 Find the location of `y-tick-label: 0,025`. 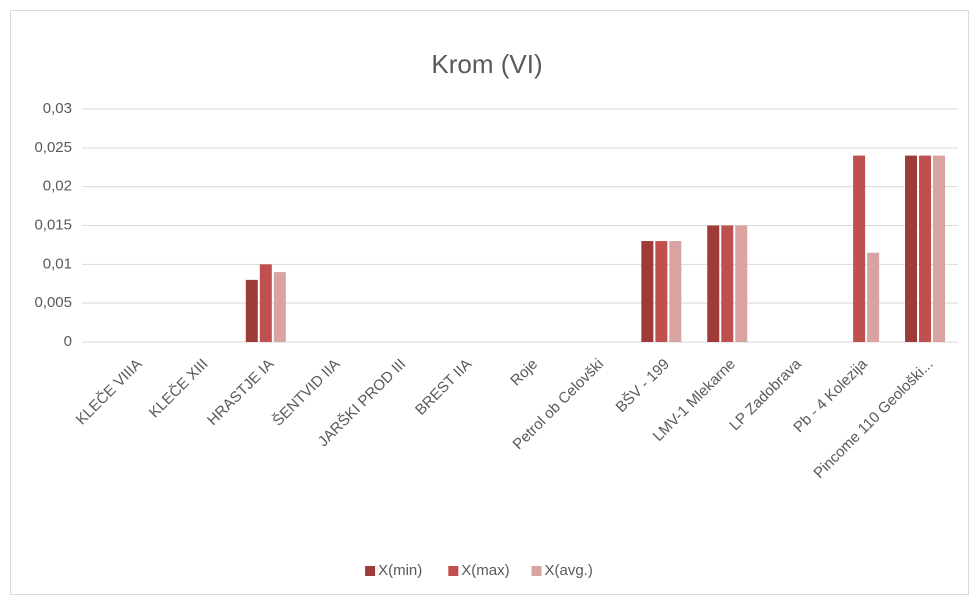

y-tick-label: 0,025 is located at coordinates (53, 147).